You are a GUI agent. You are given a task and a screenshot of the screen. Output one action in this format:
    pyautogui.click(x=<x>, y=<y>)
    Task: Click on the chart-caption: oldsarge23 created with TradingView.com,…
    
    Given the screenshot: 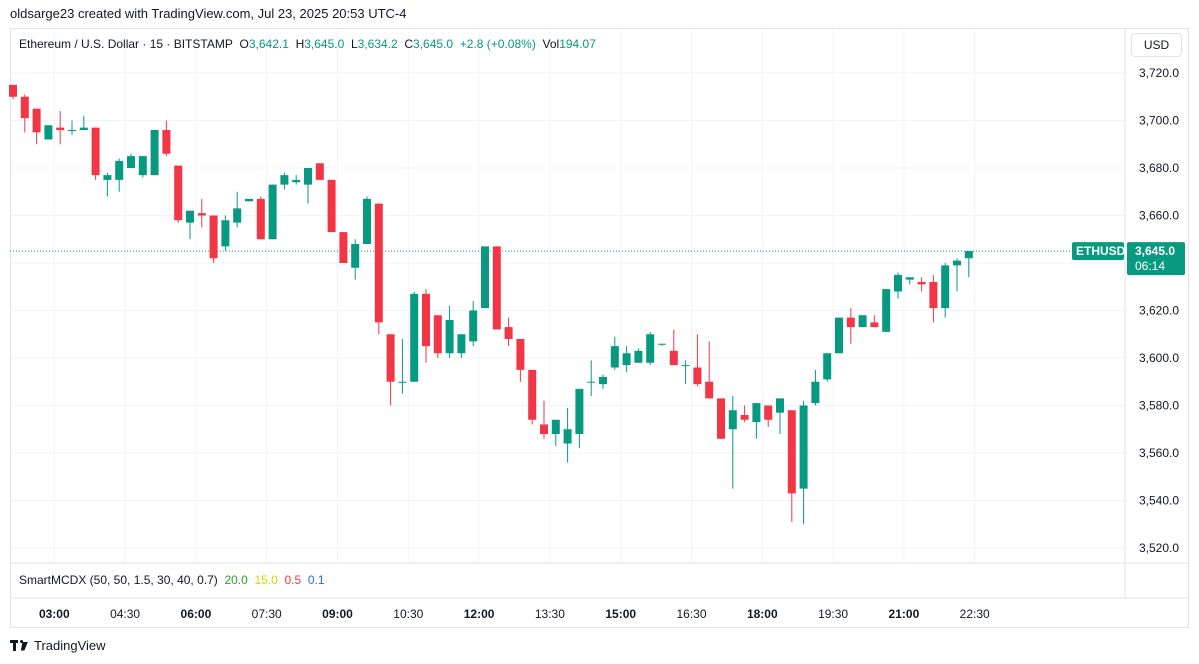 What is the action you would take?
    pyautogui.click(x=208, y=13)
    